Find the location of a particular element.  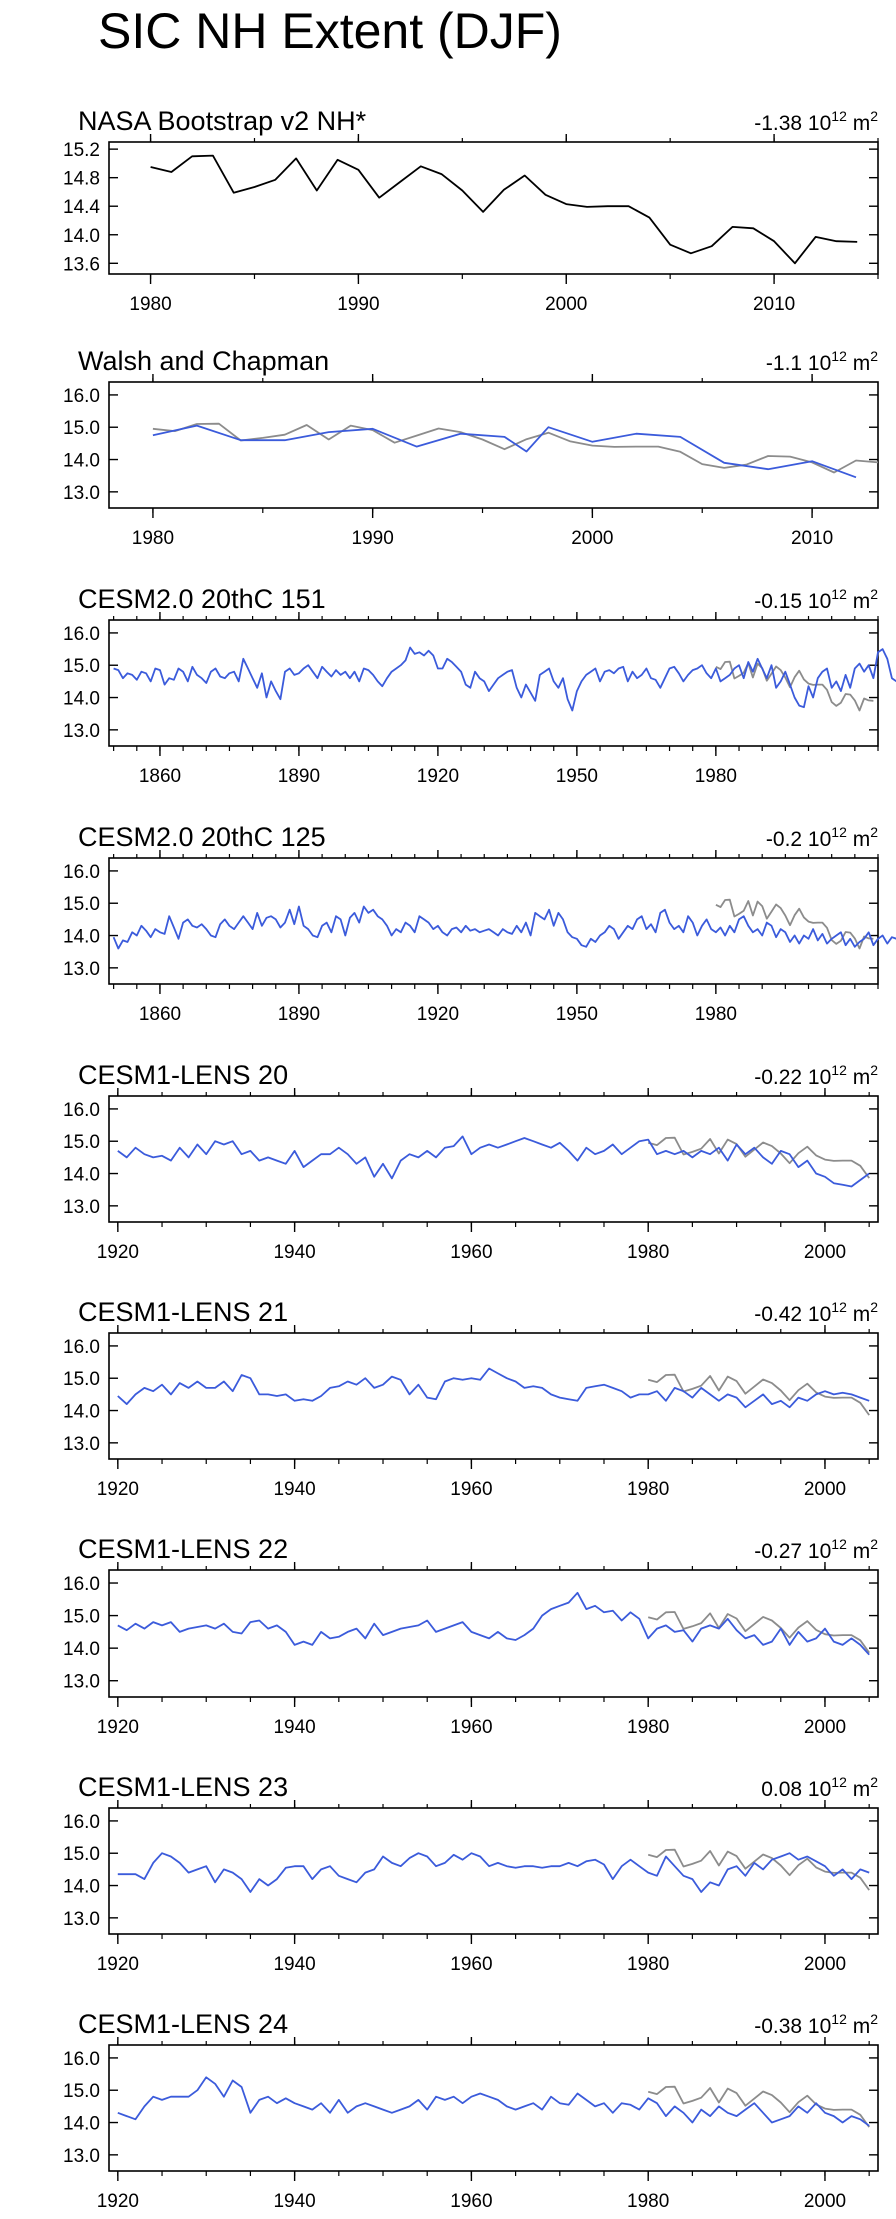

trend-value: -0.22 10 is located at coordinates (792, 1077).